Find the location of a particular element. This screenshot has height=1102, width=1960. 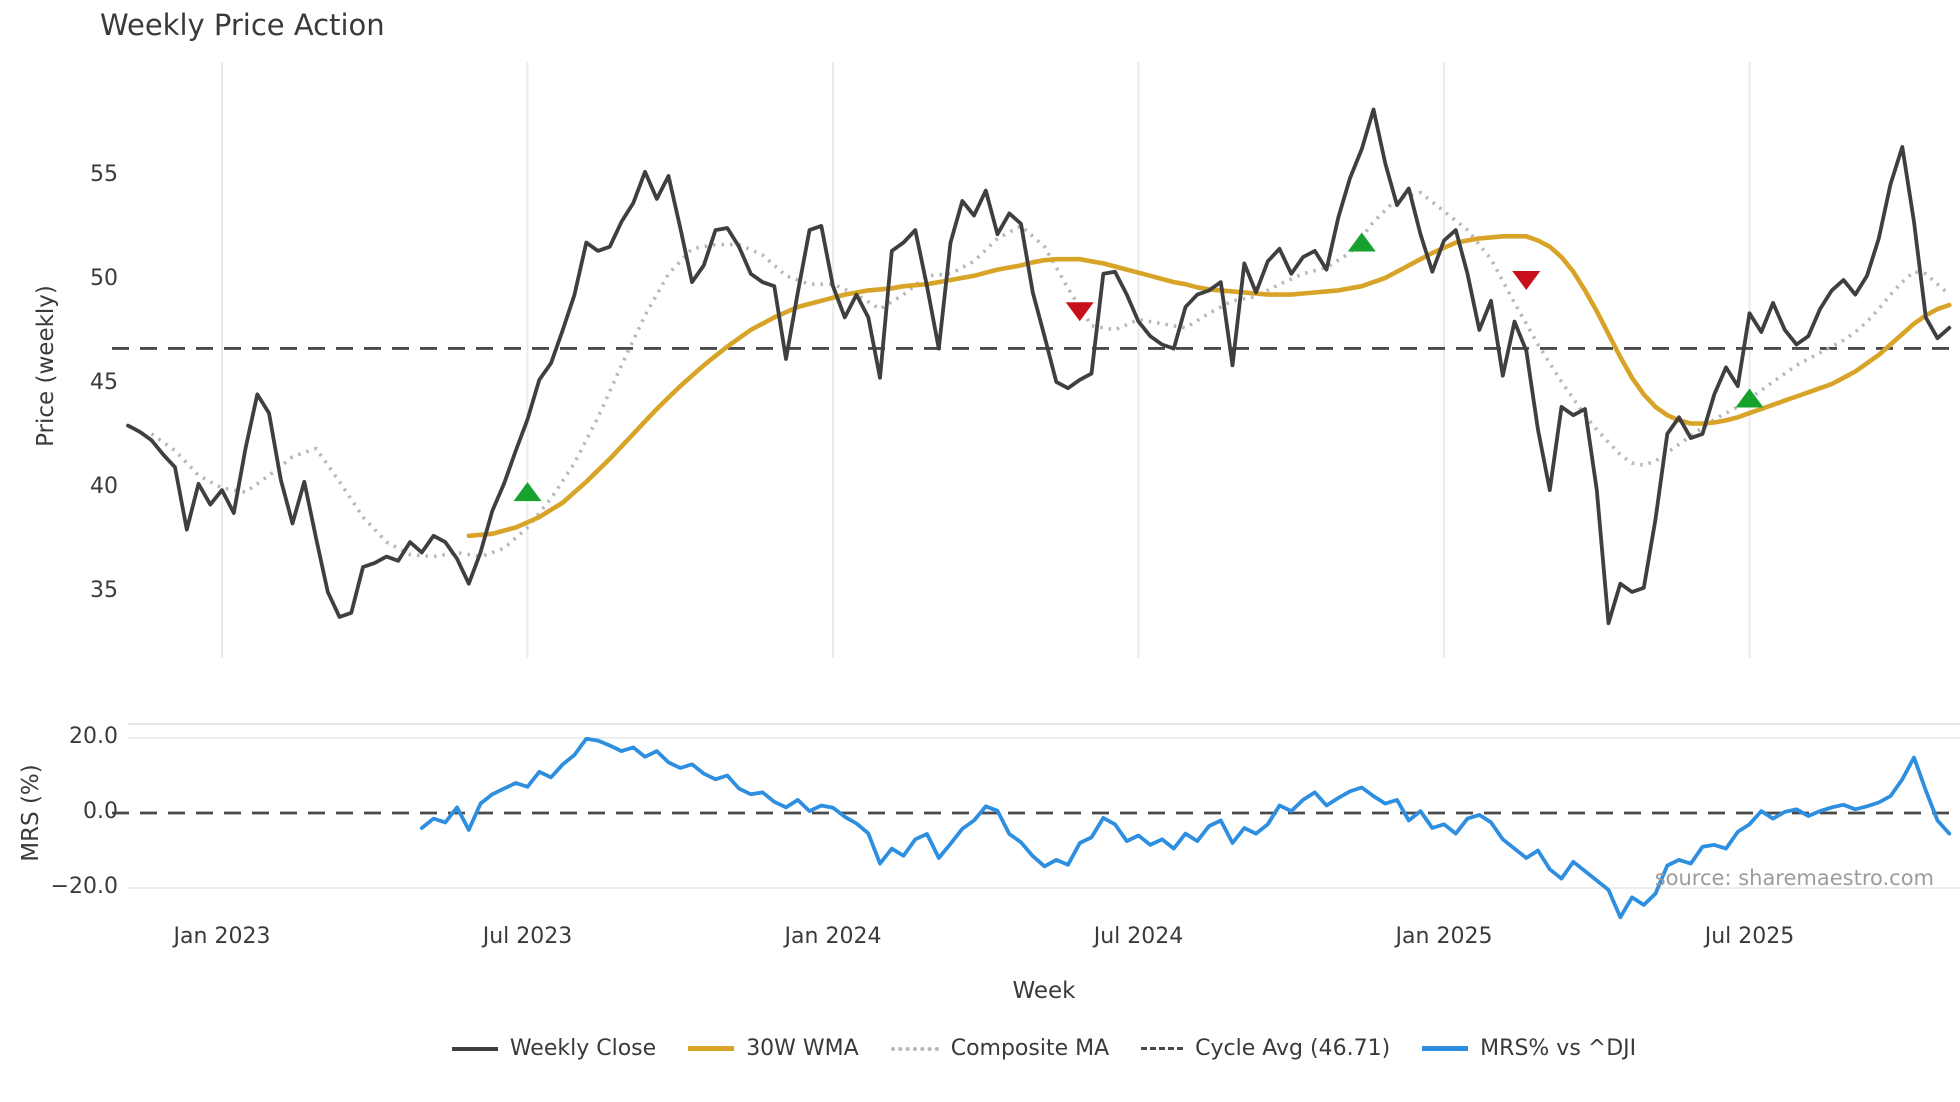

legend-item-cycle-avg: Cycle Avg (46.71) is located at coordinates (1265, 1048).